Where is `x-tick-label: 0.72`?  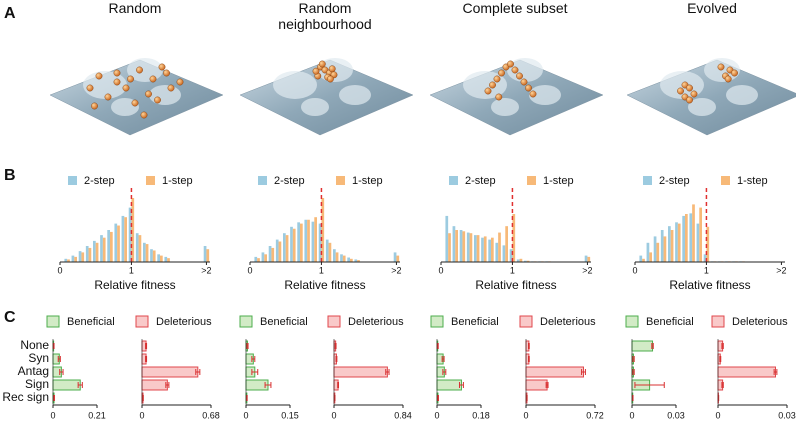
x-tick-label: 0.72 is located at coordinates (595, 415).